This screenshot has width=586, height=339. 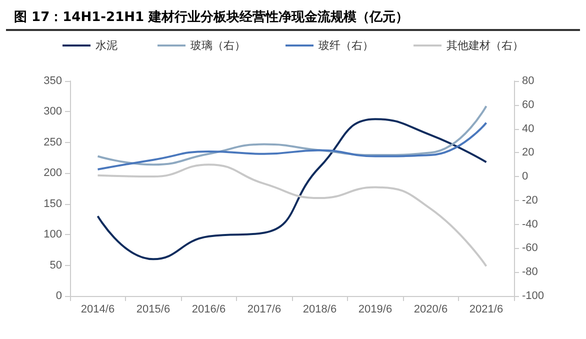 I want to click on x-tick-label: 2019/6, so click(x=375, y=310).